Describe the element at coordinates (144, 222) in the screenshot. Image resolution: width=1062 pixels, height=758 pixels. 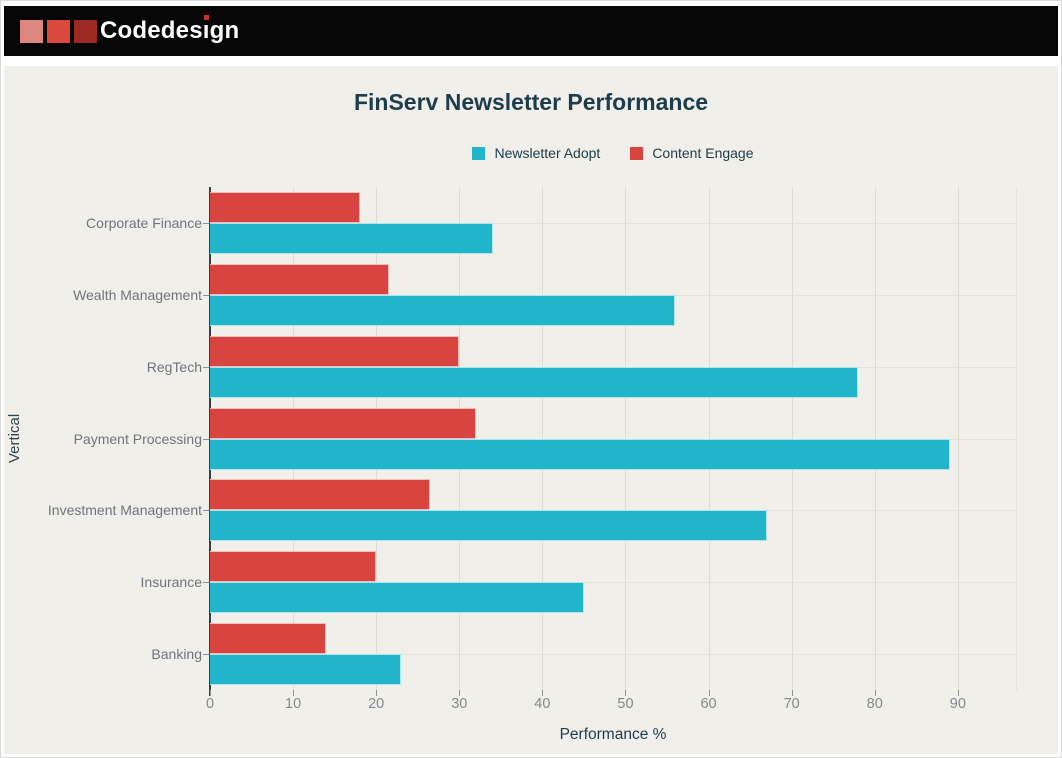
I see `category-label: Corporate Finance` at that location.